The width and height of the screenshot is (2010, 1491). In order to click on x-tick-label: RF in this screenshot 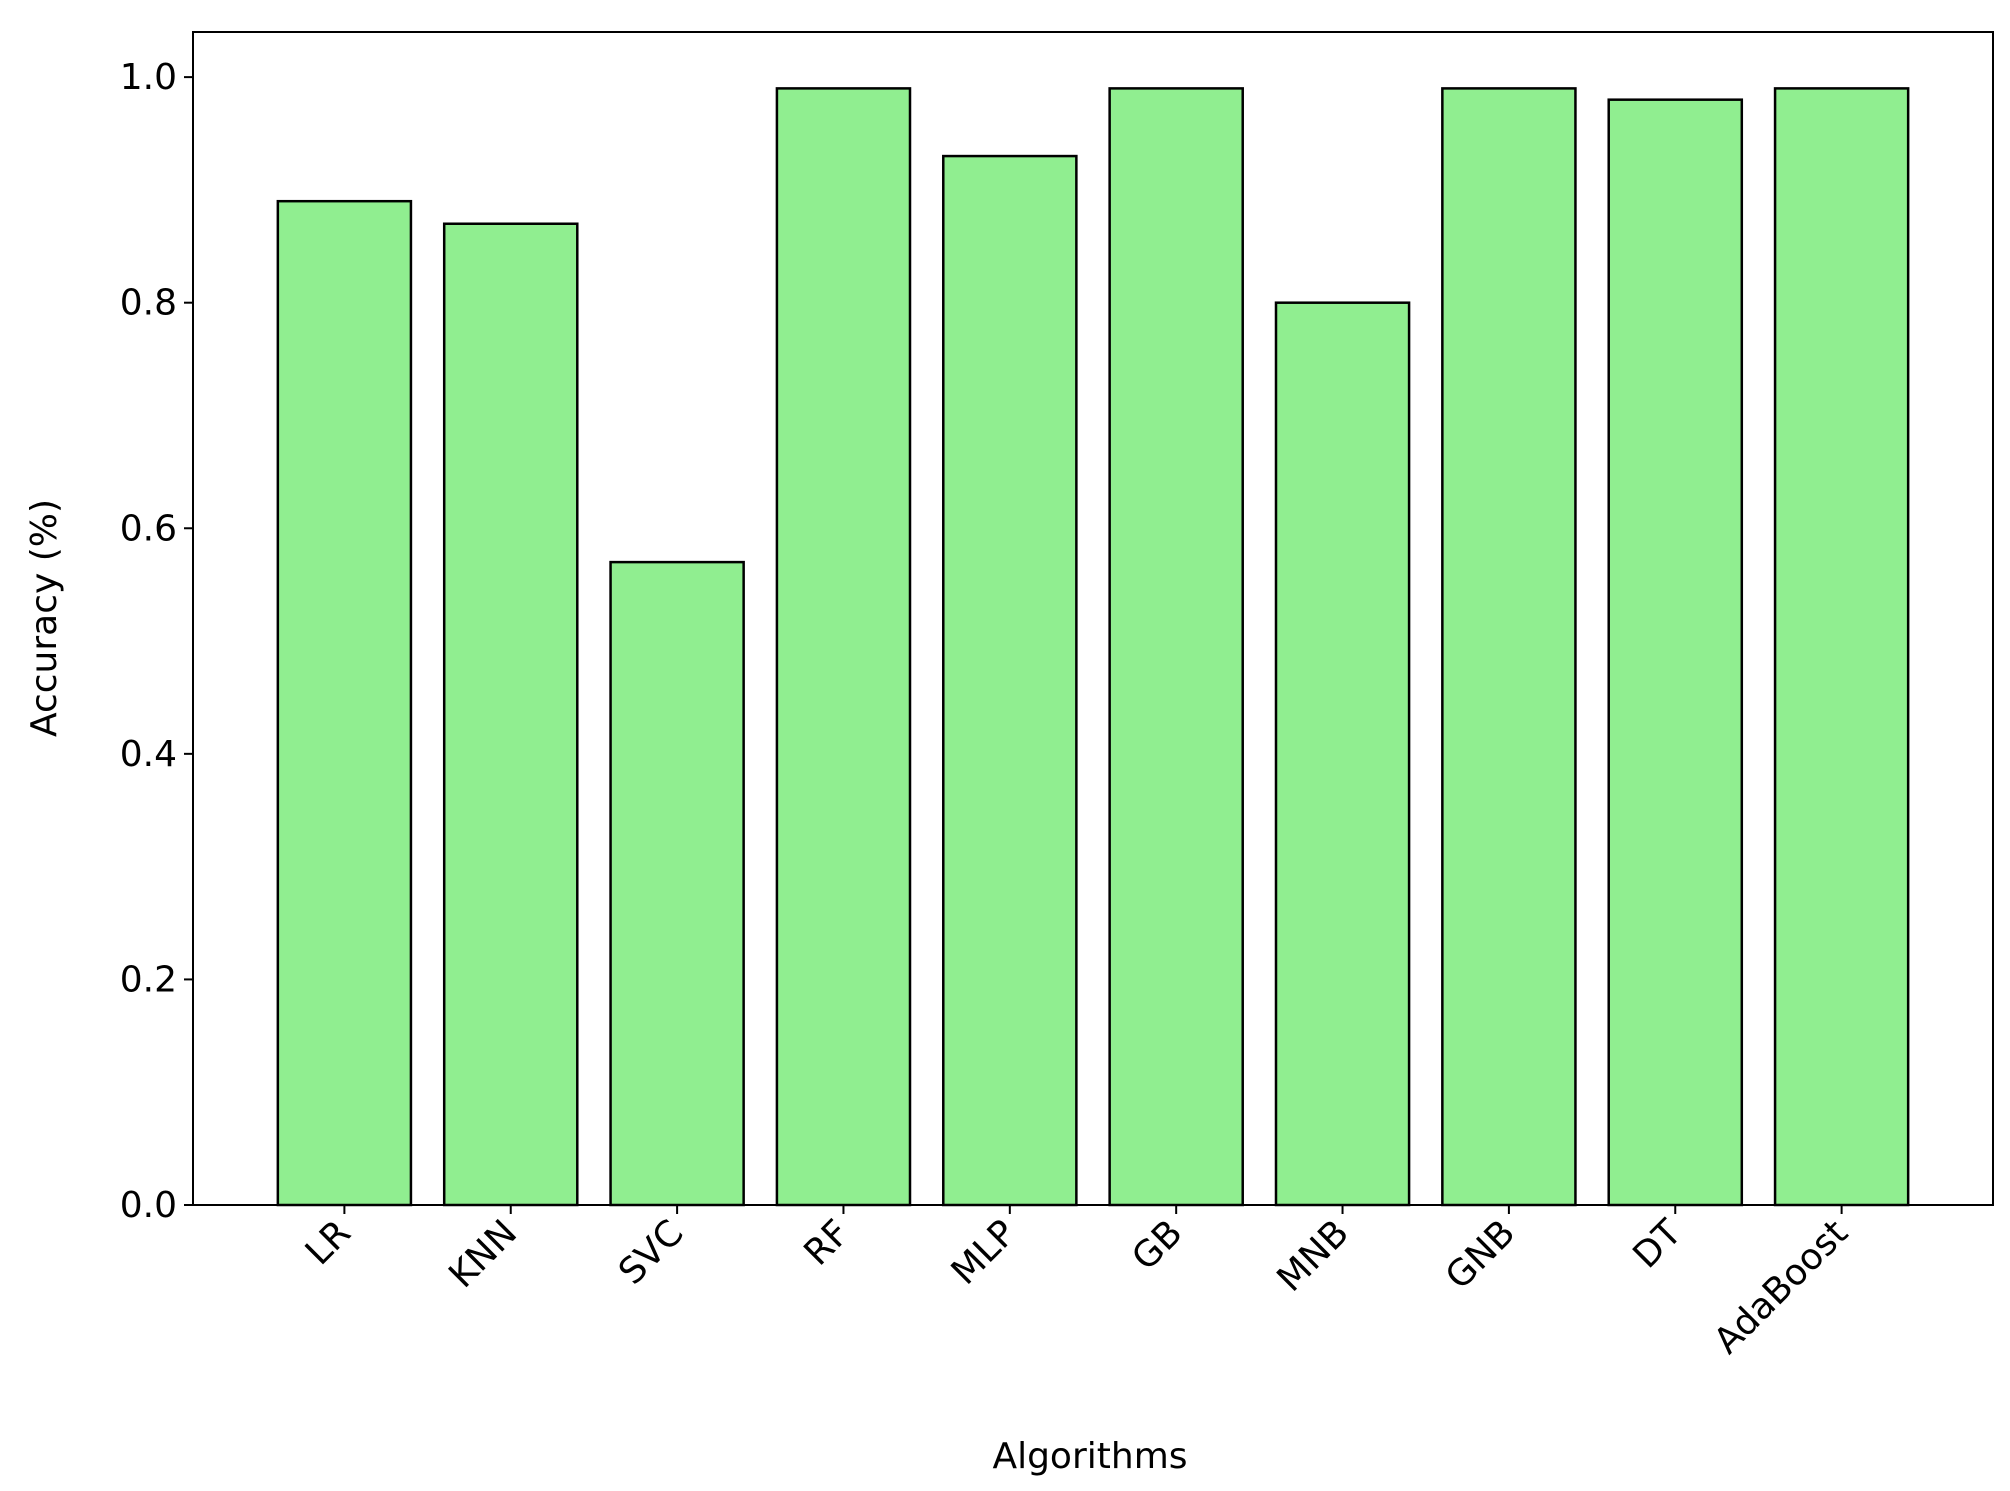, I will do `click(826, 1242)`.